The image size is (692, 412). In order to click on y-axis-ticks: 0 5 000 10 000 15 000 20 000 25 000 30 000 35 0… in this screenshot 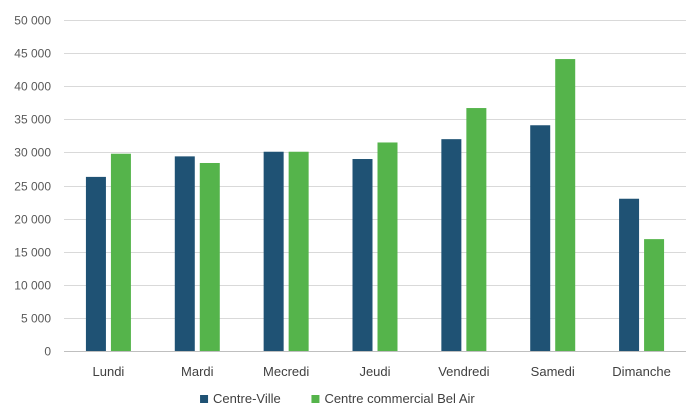, I will do `click(32, 186)`.